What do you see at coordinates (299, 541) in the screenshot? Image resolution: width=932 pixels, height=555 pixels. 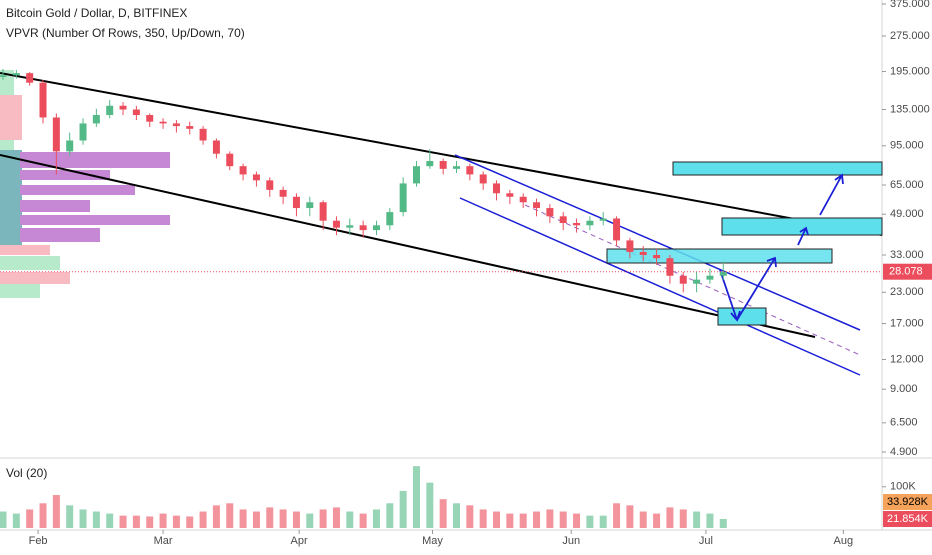 I see `x-tick-label: Apr` at bounding box center [299, 541].